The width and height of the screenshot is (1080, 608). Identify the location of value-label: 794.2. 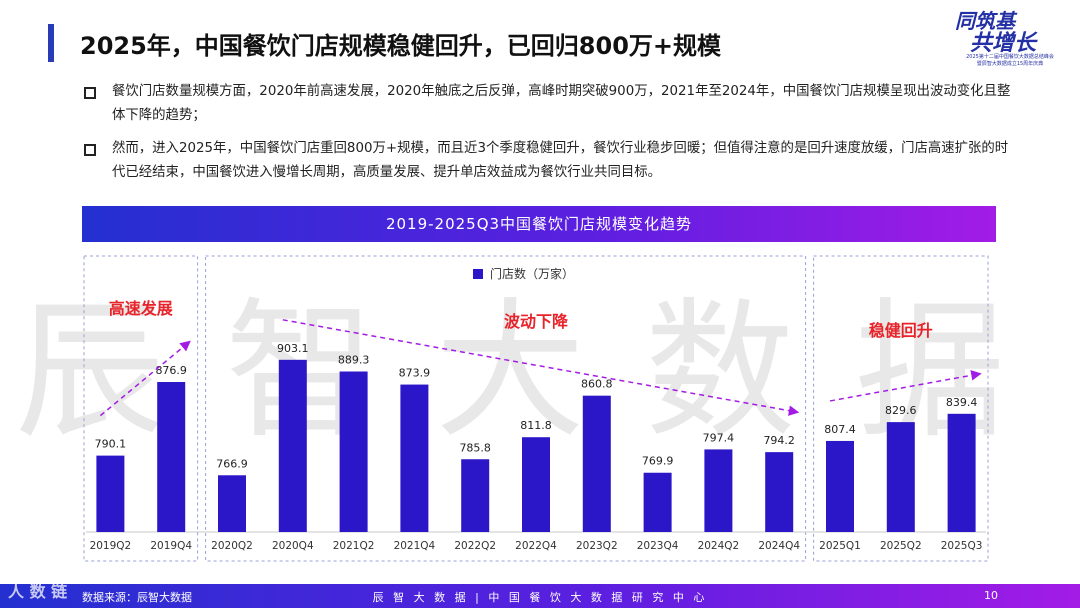
(779, 440).